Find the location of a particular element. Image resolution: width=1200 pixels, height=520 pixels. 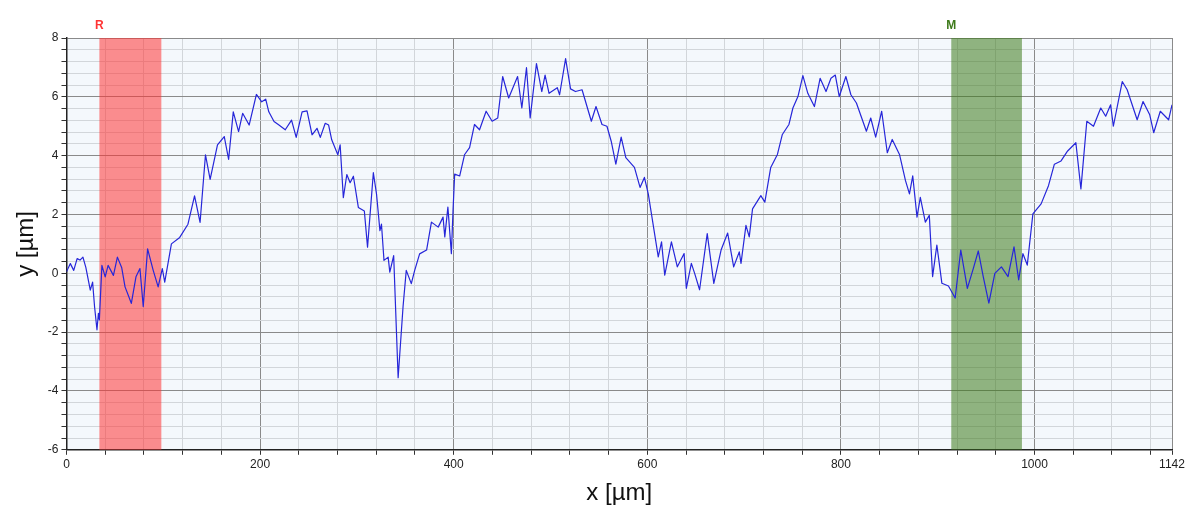

y-tick-label: 0 is located at coordinates (55, 272).